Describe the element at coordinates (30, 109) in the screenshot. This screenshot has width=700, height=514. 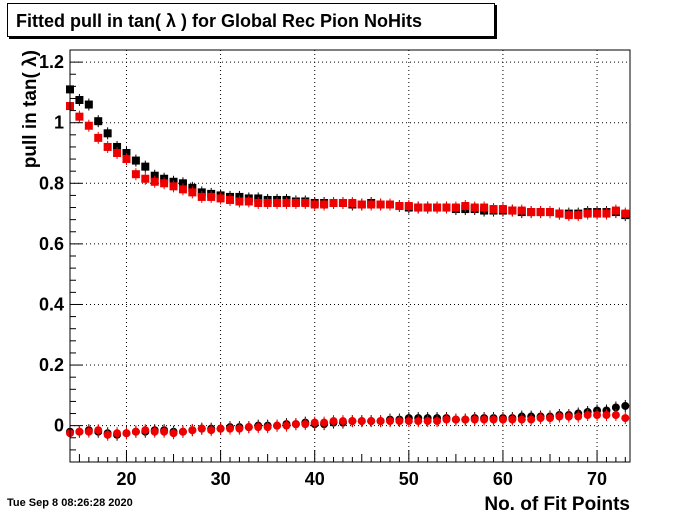
I see `y-axis-label: pull in tan( λ)` at that location.